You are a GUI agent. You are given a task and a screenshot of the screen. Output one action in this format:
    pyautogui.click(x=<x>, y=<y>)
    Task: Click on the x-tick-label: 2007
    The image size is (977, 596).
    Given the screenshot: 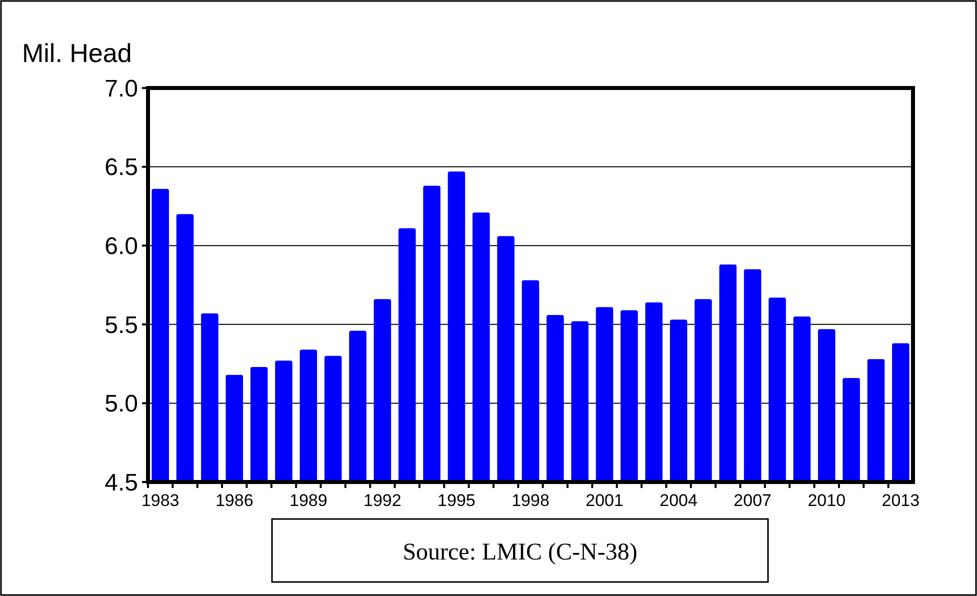 What is the action you would take?
    pyautogui.click(x=753, y=500)
    